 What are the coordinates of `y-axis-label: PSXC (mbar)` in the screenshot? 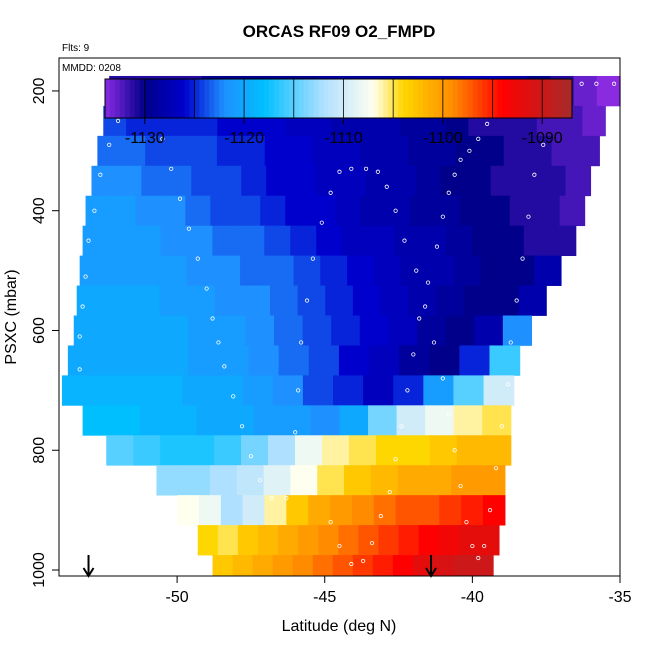 It's located at (11, 316).